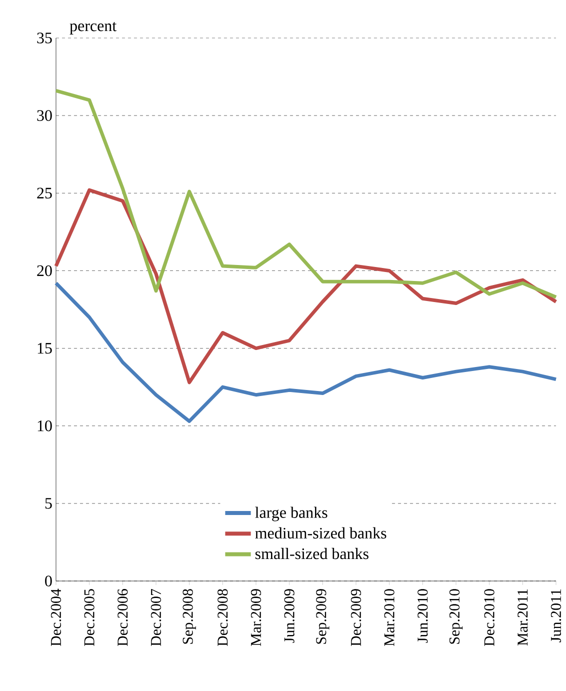 This screenshot has height=691, width=566. What do you see at coordinates (44, 193) in the screenshot?
I see `y-tick-label: 25` at bounding box center [44, 193].